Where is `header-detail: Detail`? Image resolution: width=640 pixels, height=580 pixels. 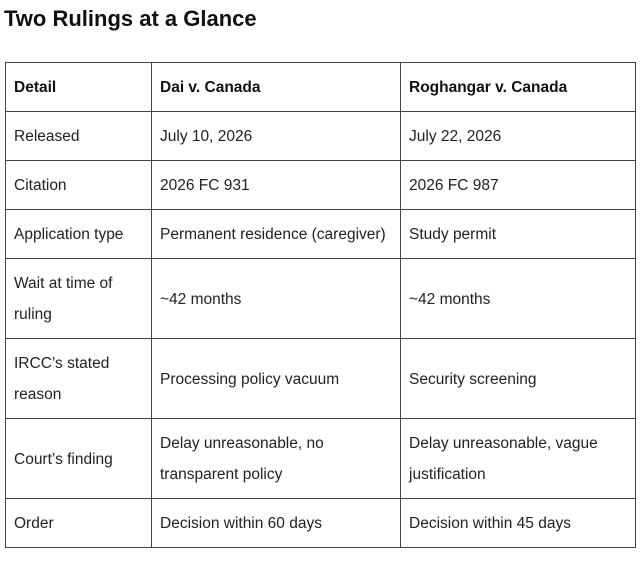 header-detail: Detail is located at coordinates (78, 87).